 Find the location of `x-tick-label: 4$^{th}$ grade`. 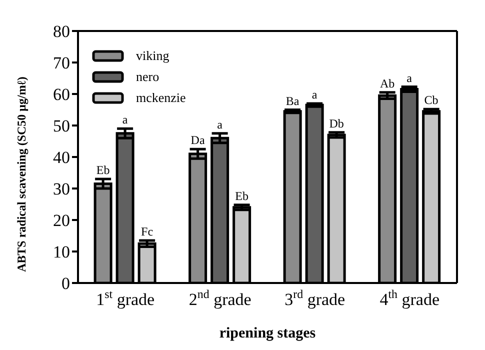

x-tick-label: 4$^{th}$ grade is located at coordinates (410, 298).